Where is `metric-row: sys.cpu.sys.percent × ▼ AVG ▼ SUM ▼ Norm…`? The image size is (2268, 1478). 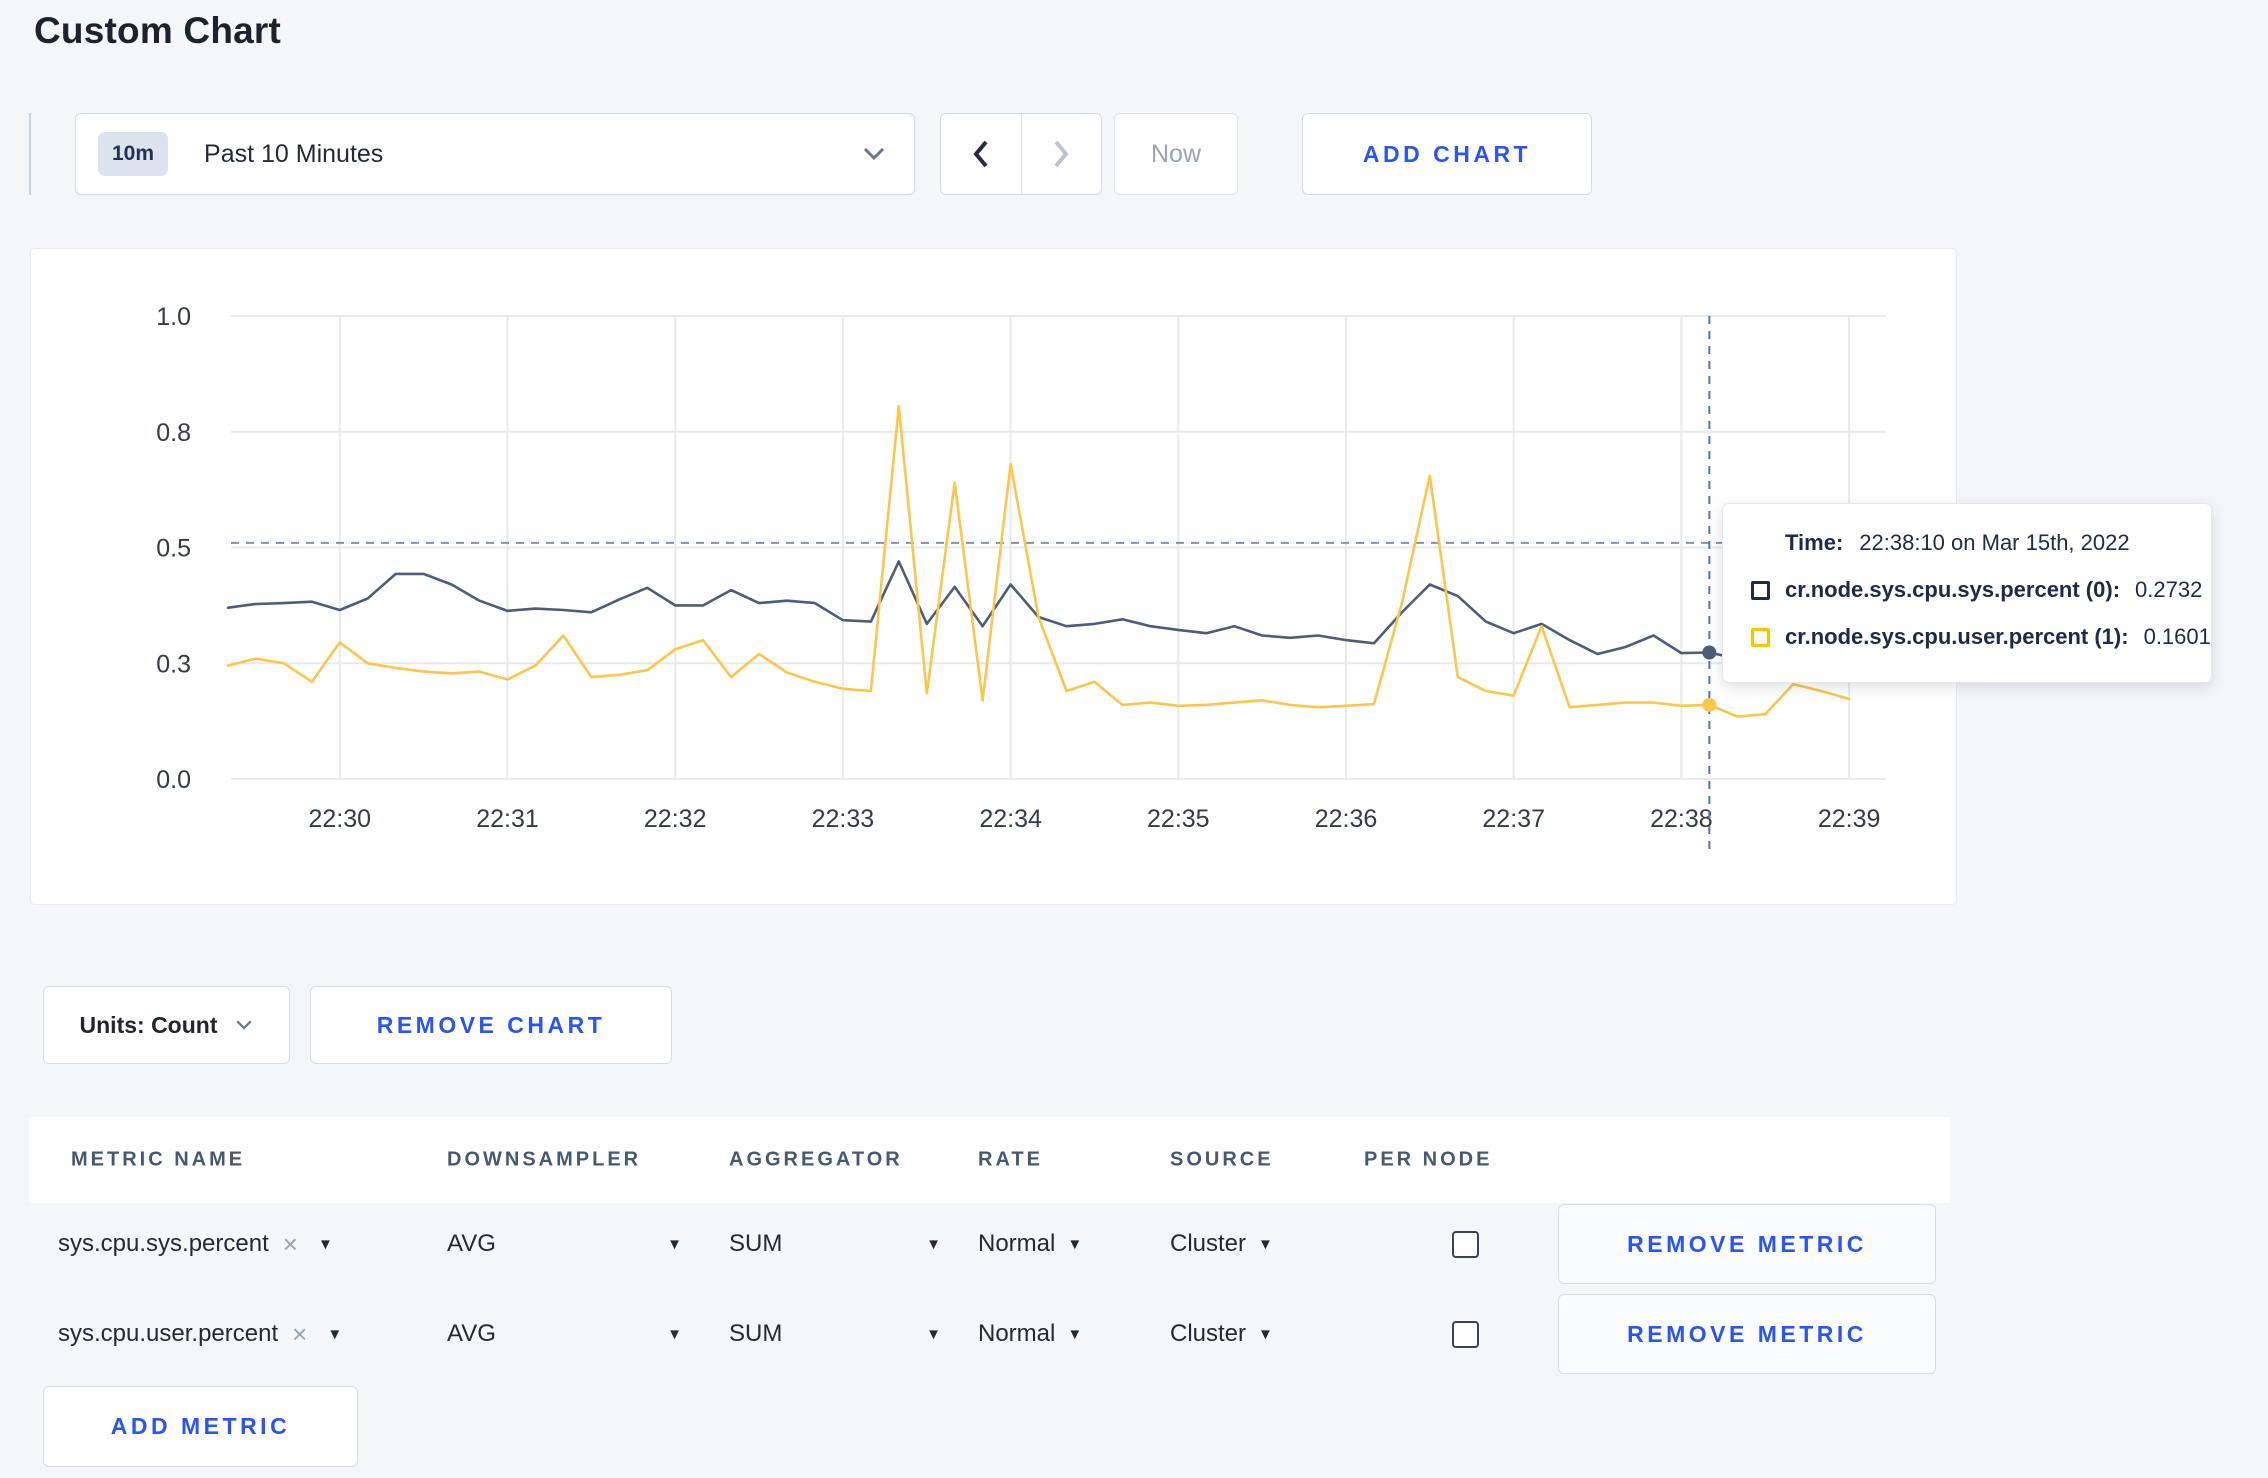
metric-row: sys.cpu.sys.percent × ▼ AVG ▼ SUM ▼ Norm… is located at coordinates (989, 1244).